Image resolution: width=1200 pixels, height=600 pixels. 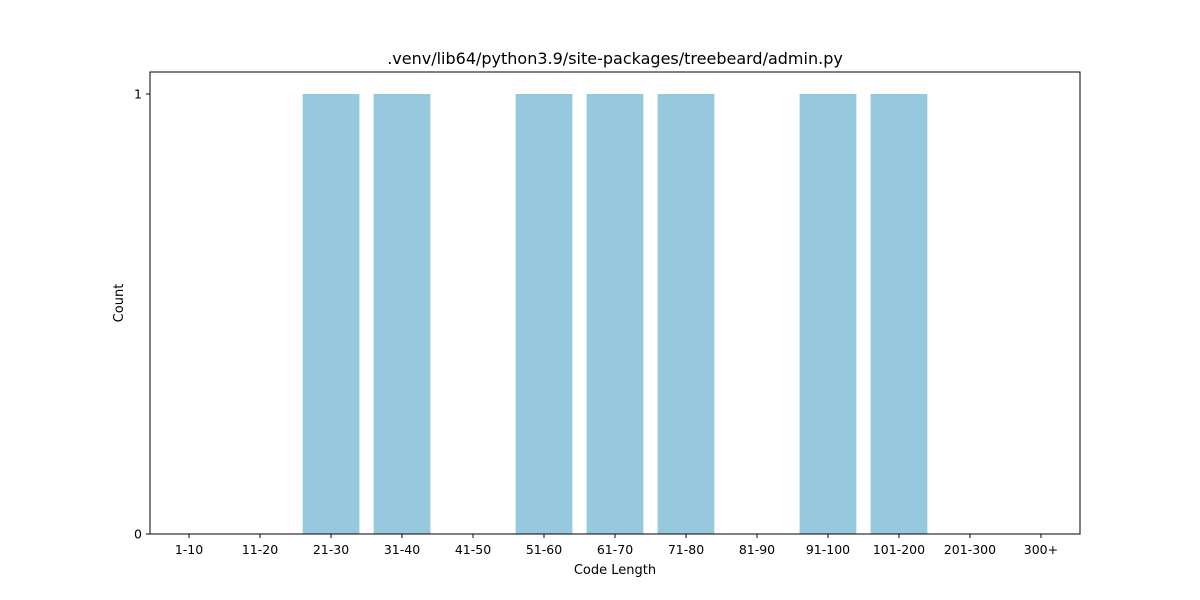 I want to click on y-tick-label: 1, so click(x=138, y=94).